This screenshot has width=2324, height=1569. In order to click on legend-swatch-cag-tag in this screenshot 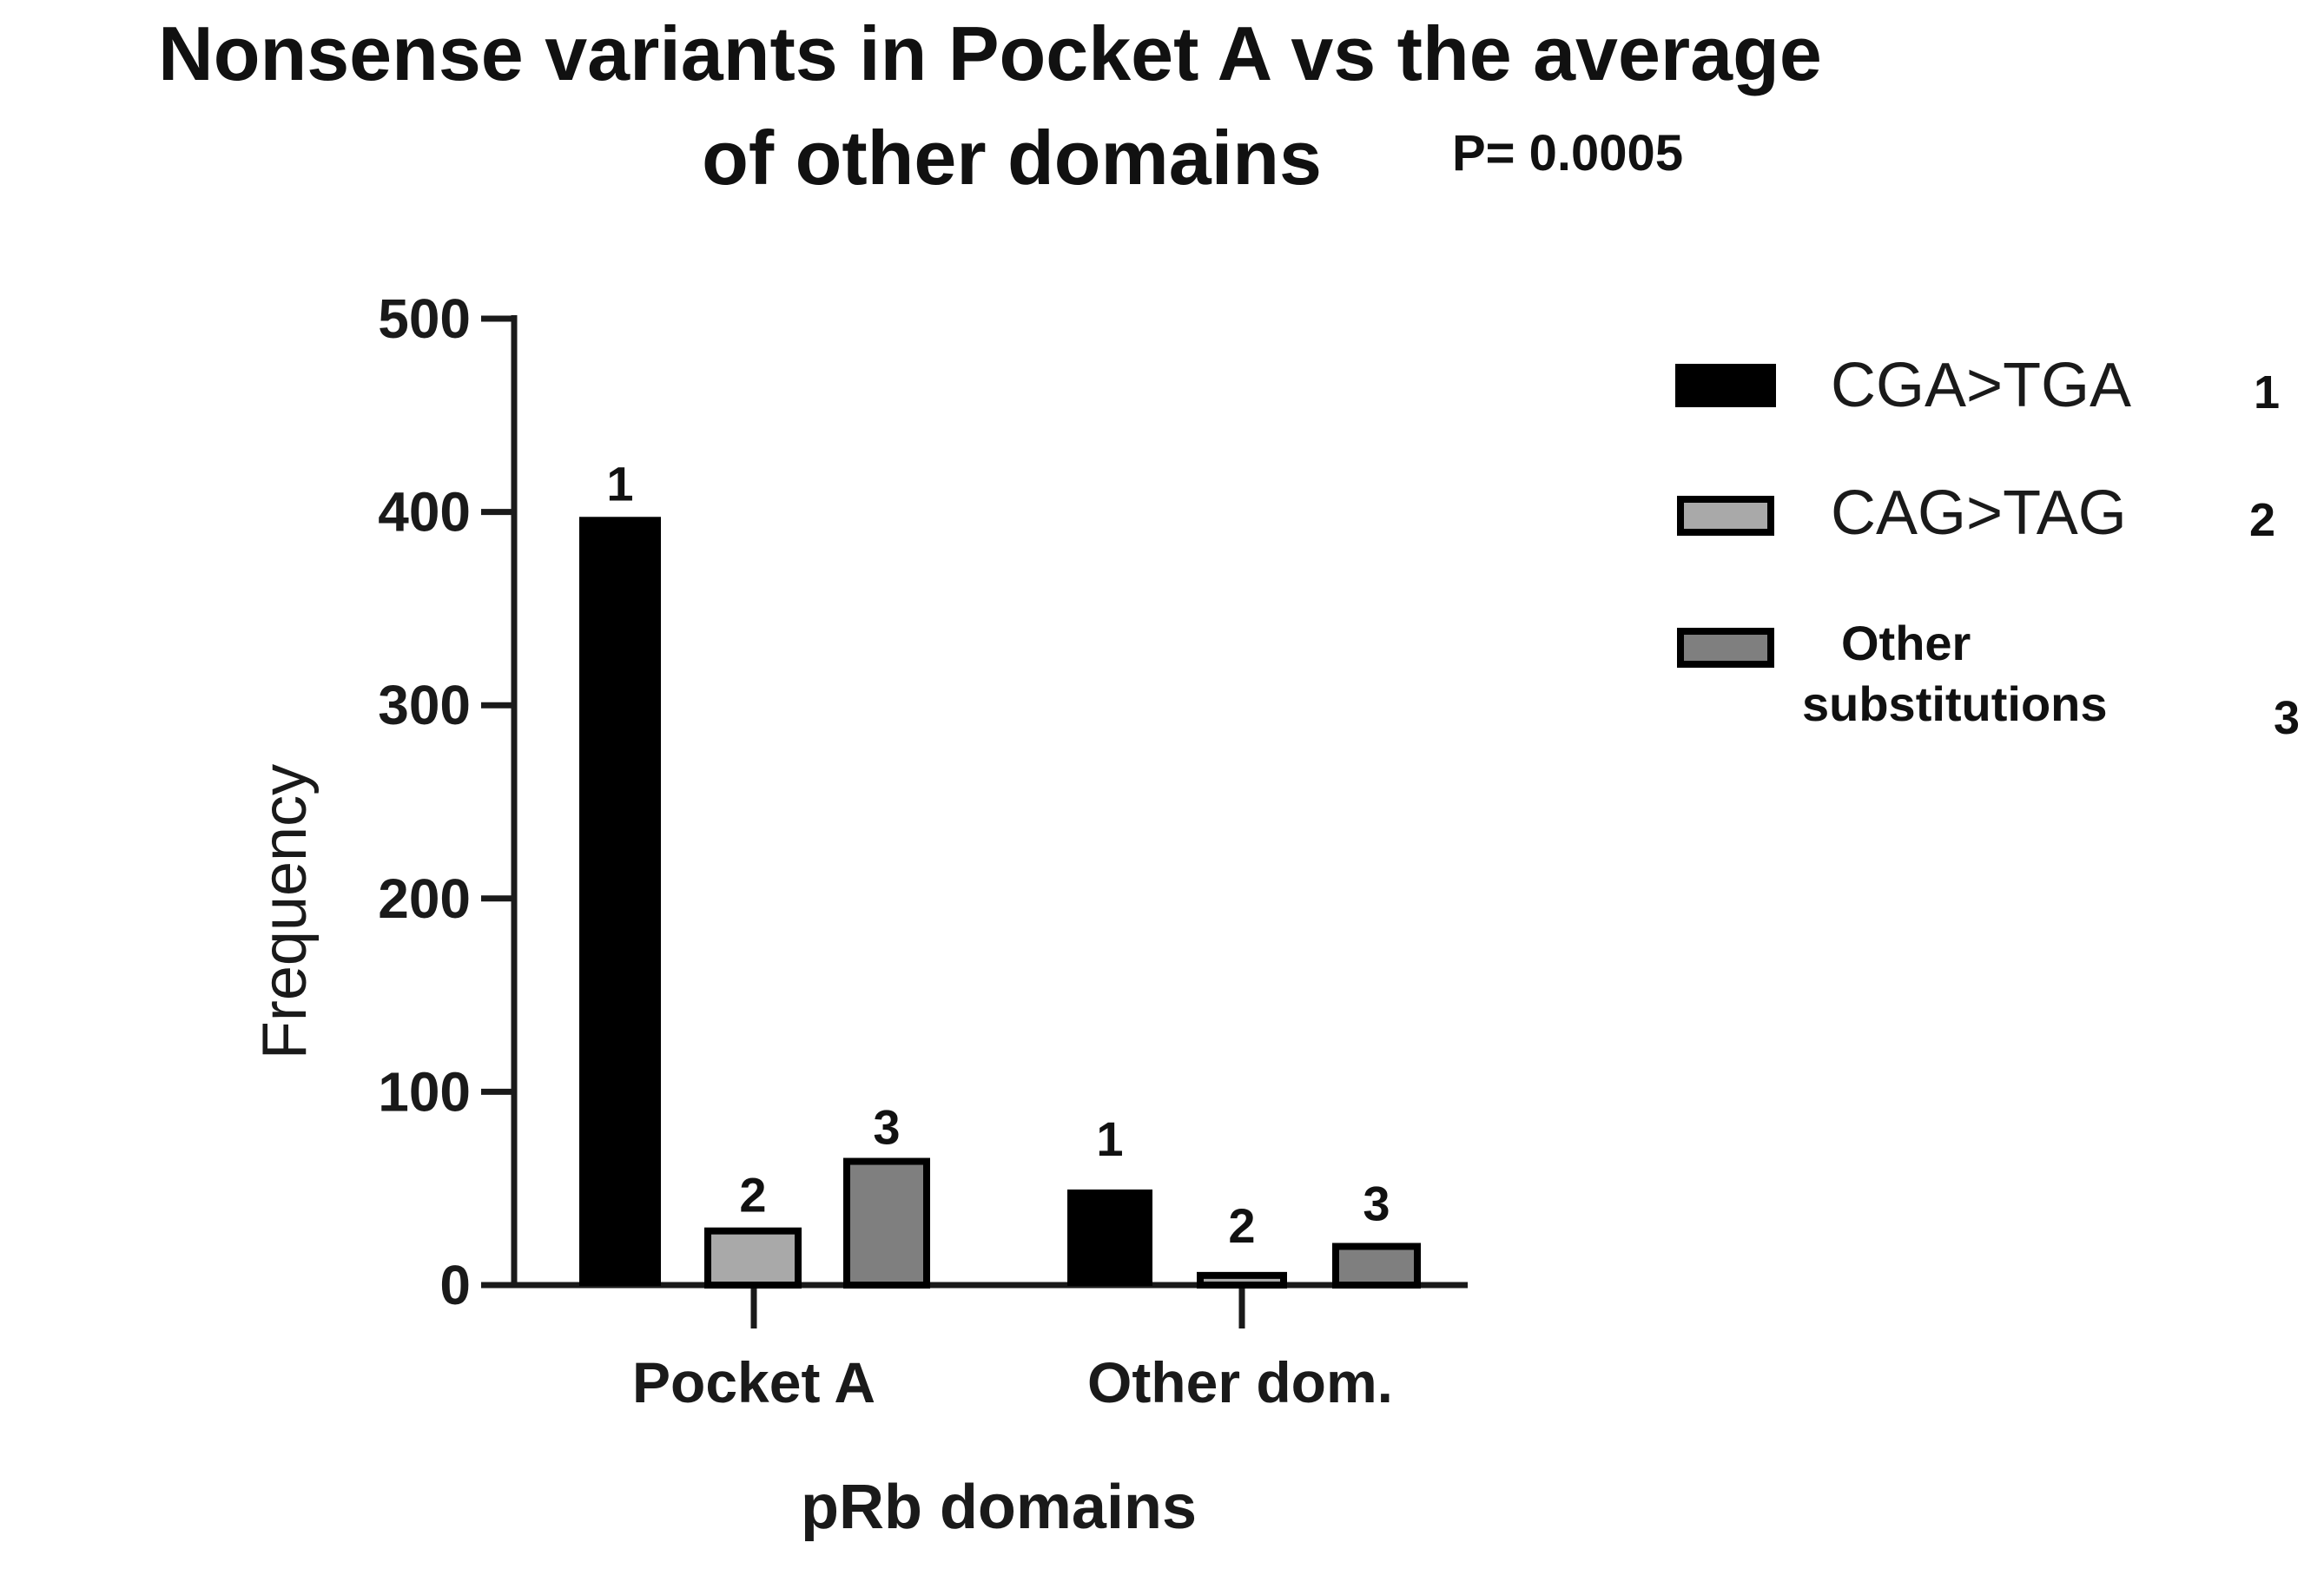, I will do `click(1725, 516)`.